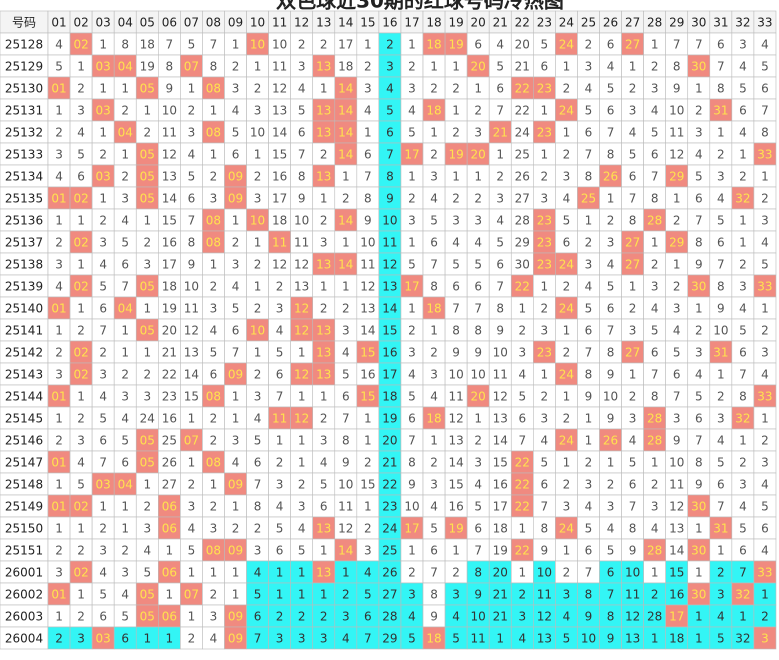 This screenshot has width=779, height=660. Describe the element at coordinates (610, 23) in the screenshot. I see `header-label: 26` at that location.